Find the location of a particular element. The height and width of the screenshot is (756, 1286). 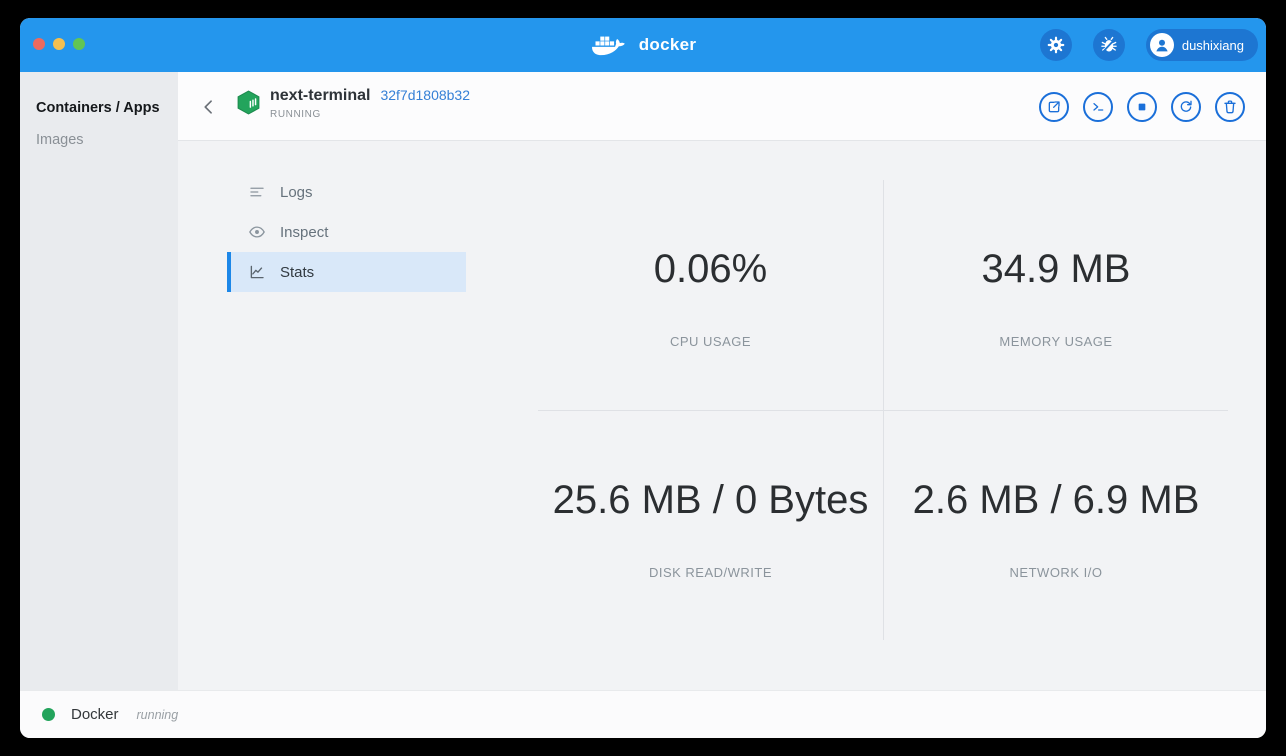

stat-network: 2.6 MB / 6.9 MB NETWORK I/O is located at coordinates (1056, 525).